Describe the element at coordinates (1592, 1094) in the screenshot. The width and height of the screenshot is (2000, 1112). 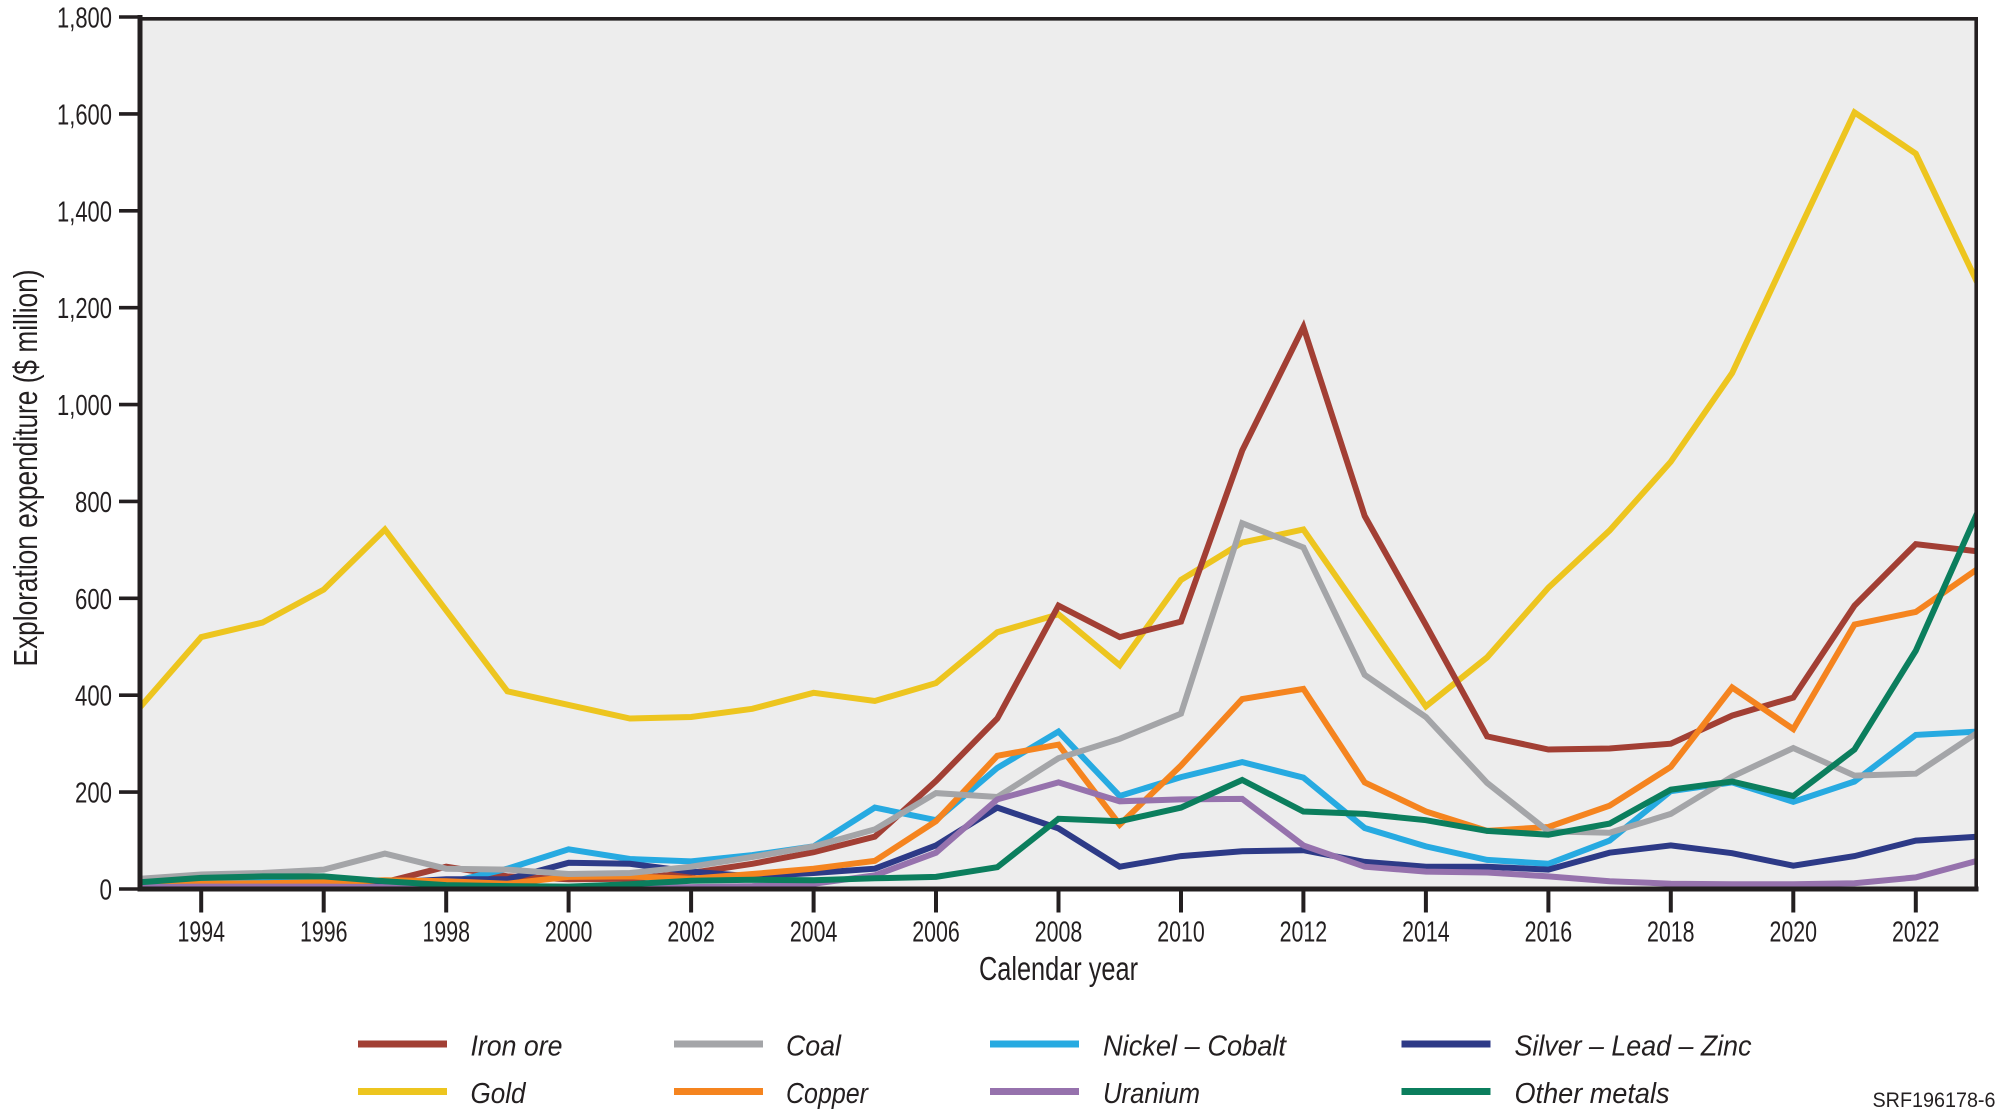
I see `svg-text: Other metals` at that location.